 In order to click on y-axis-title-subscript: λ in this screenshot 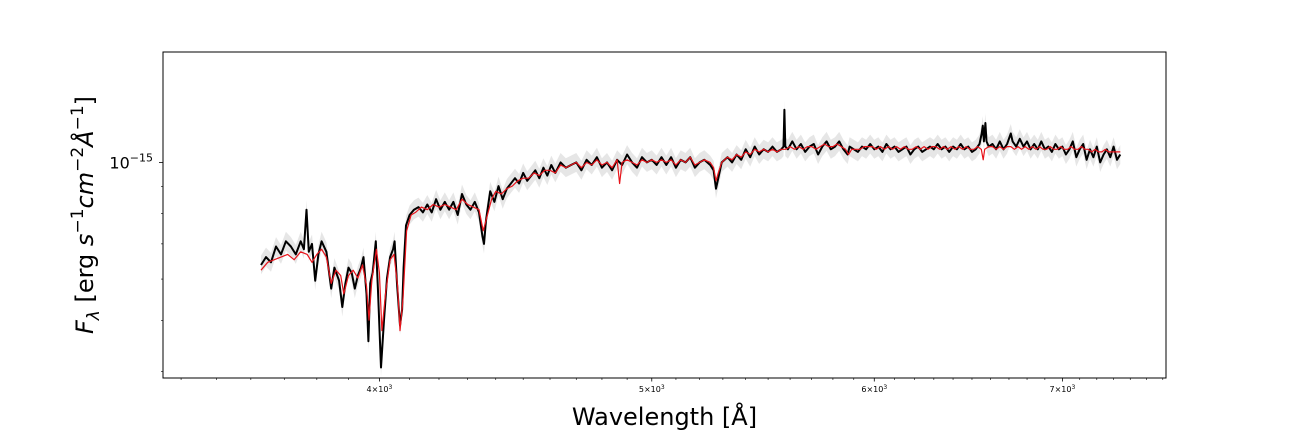, I will do `click(94, 315)`.